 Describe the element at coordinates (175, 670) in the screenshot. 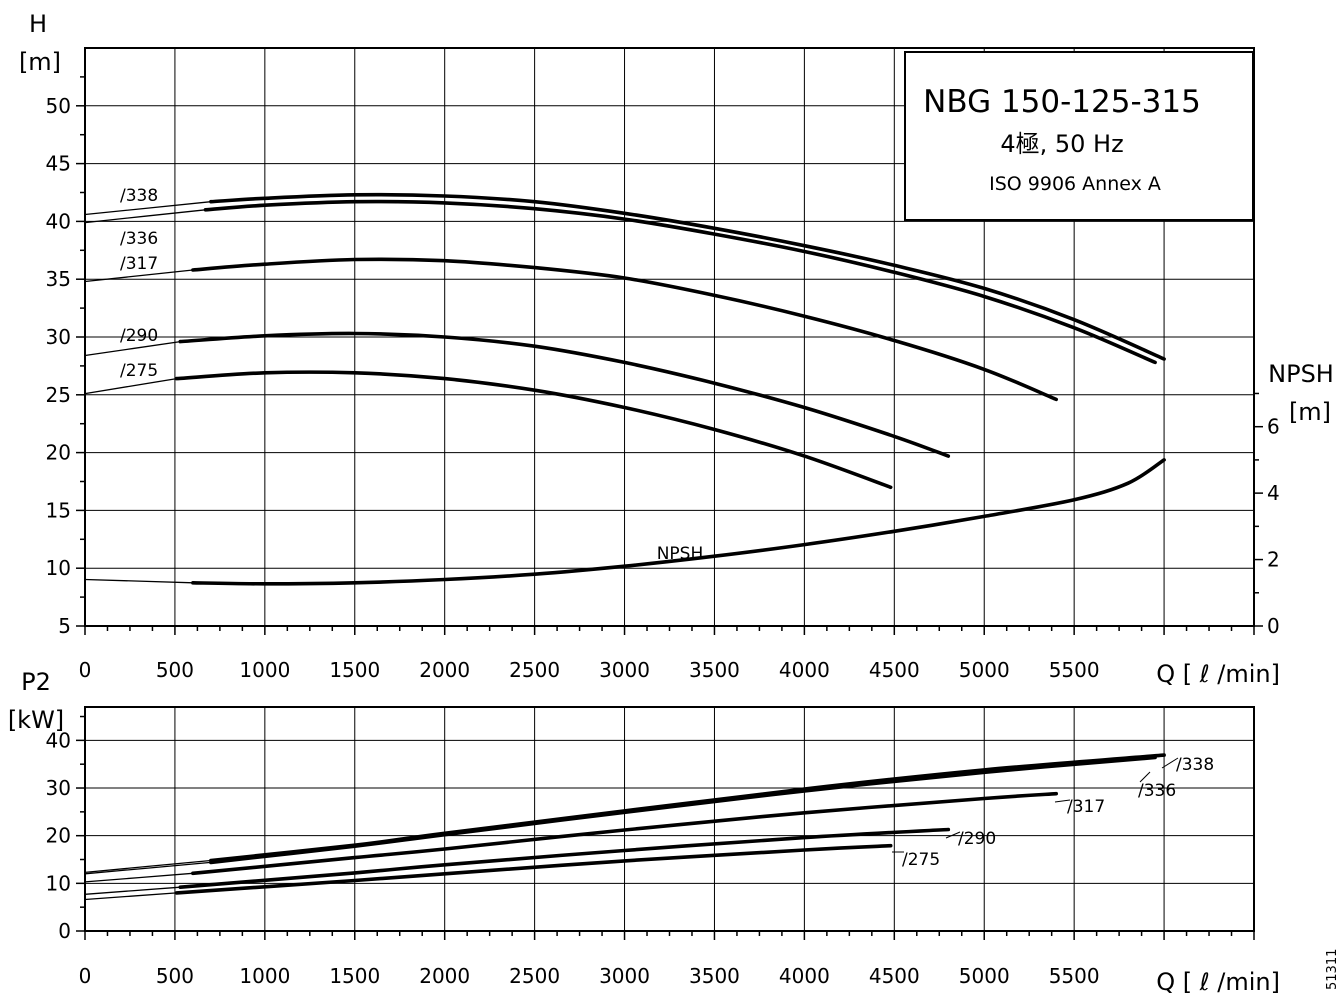

I see `q-tick-label-top: 500` at that location.